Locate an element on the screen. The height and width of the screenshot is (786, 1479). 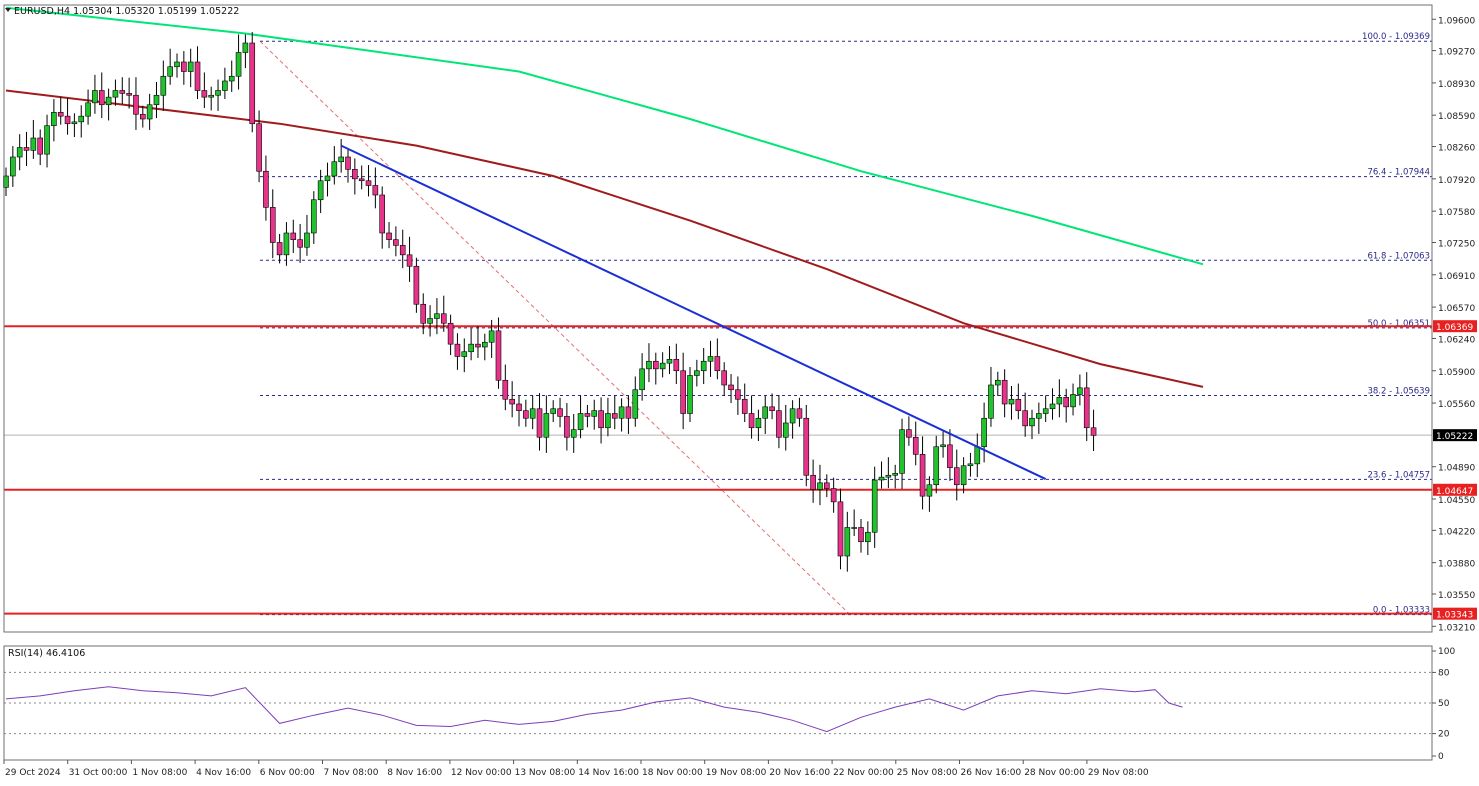
price-tick-label: 1.06910 is located at coordinates (1456, 277).